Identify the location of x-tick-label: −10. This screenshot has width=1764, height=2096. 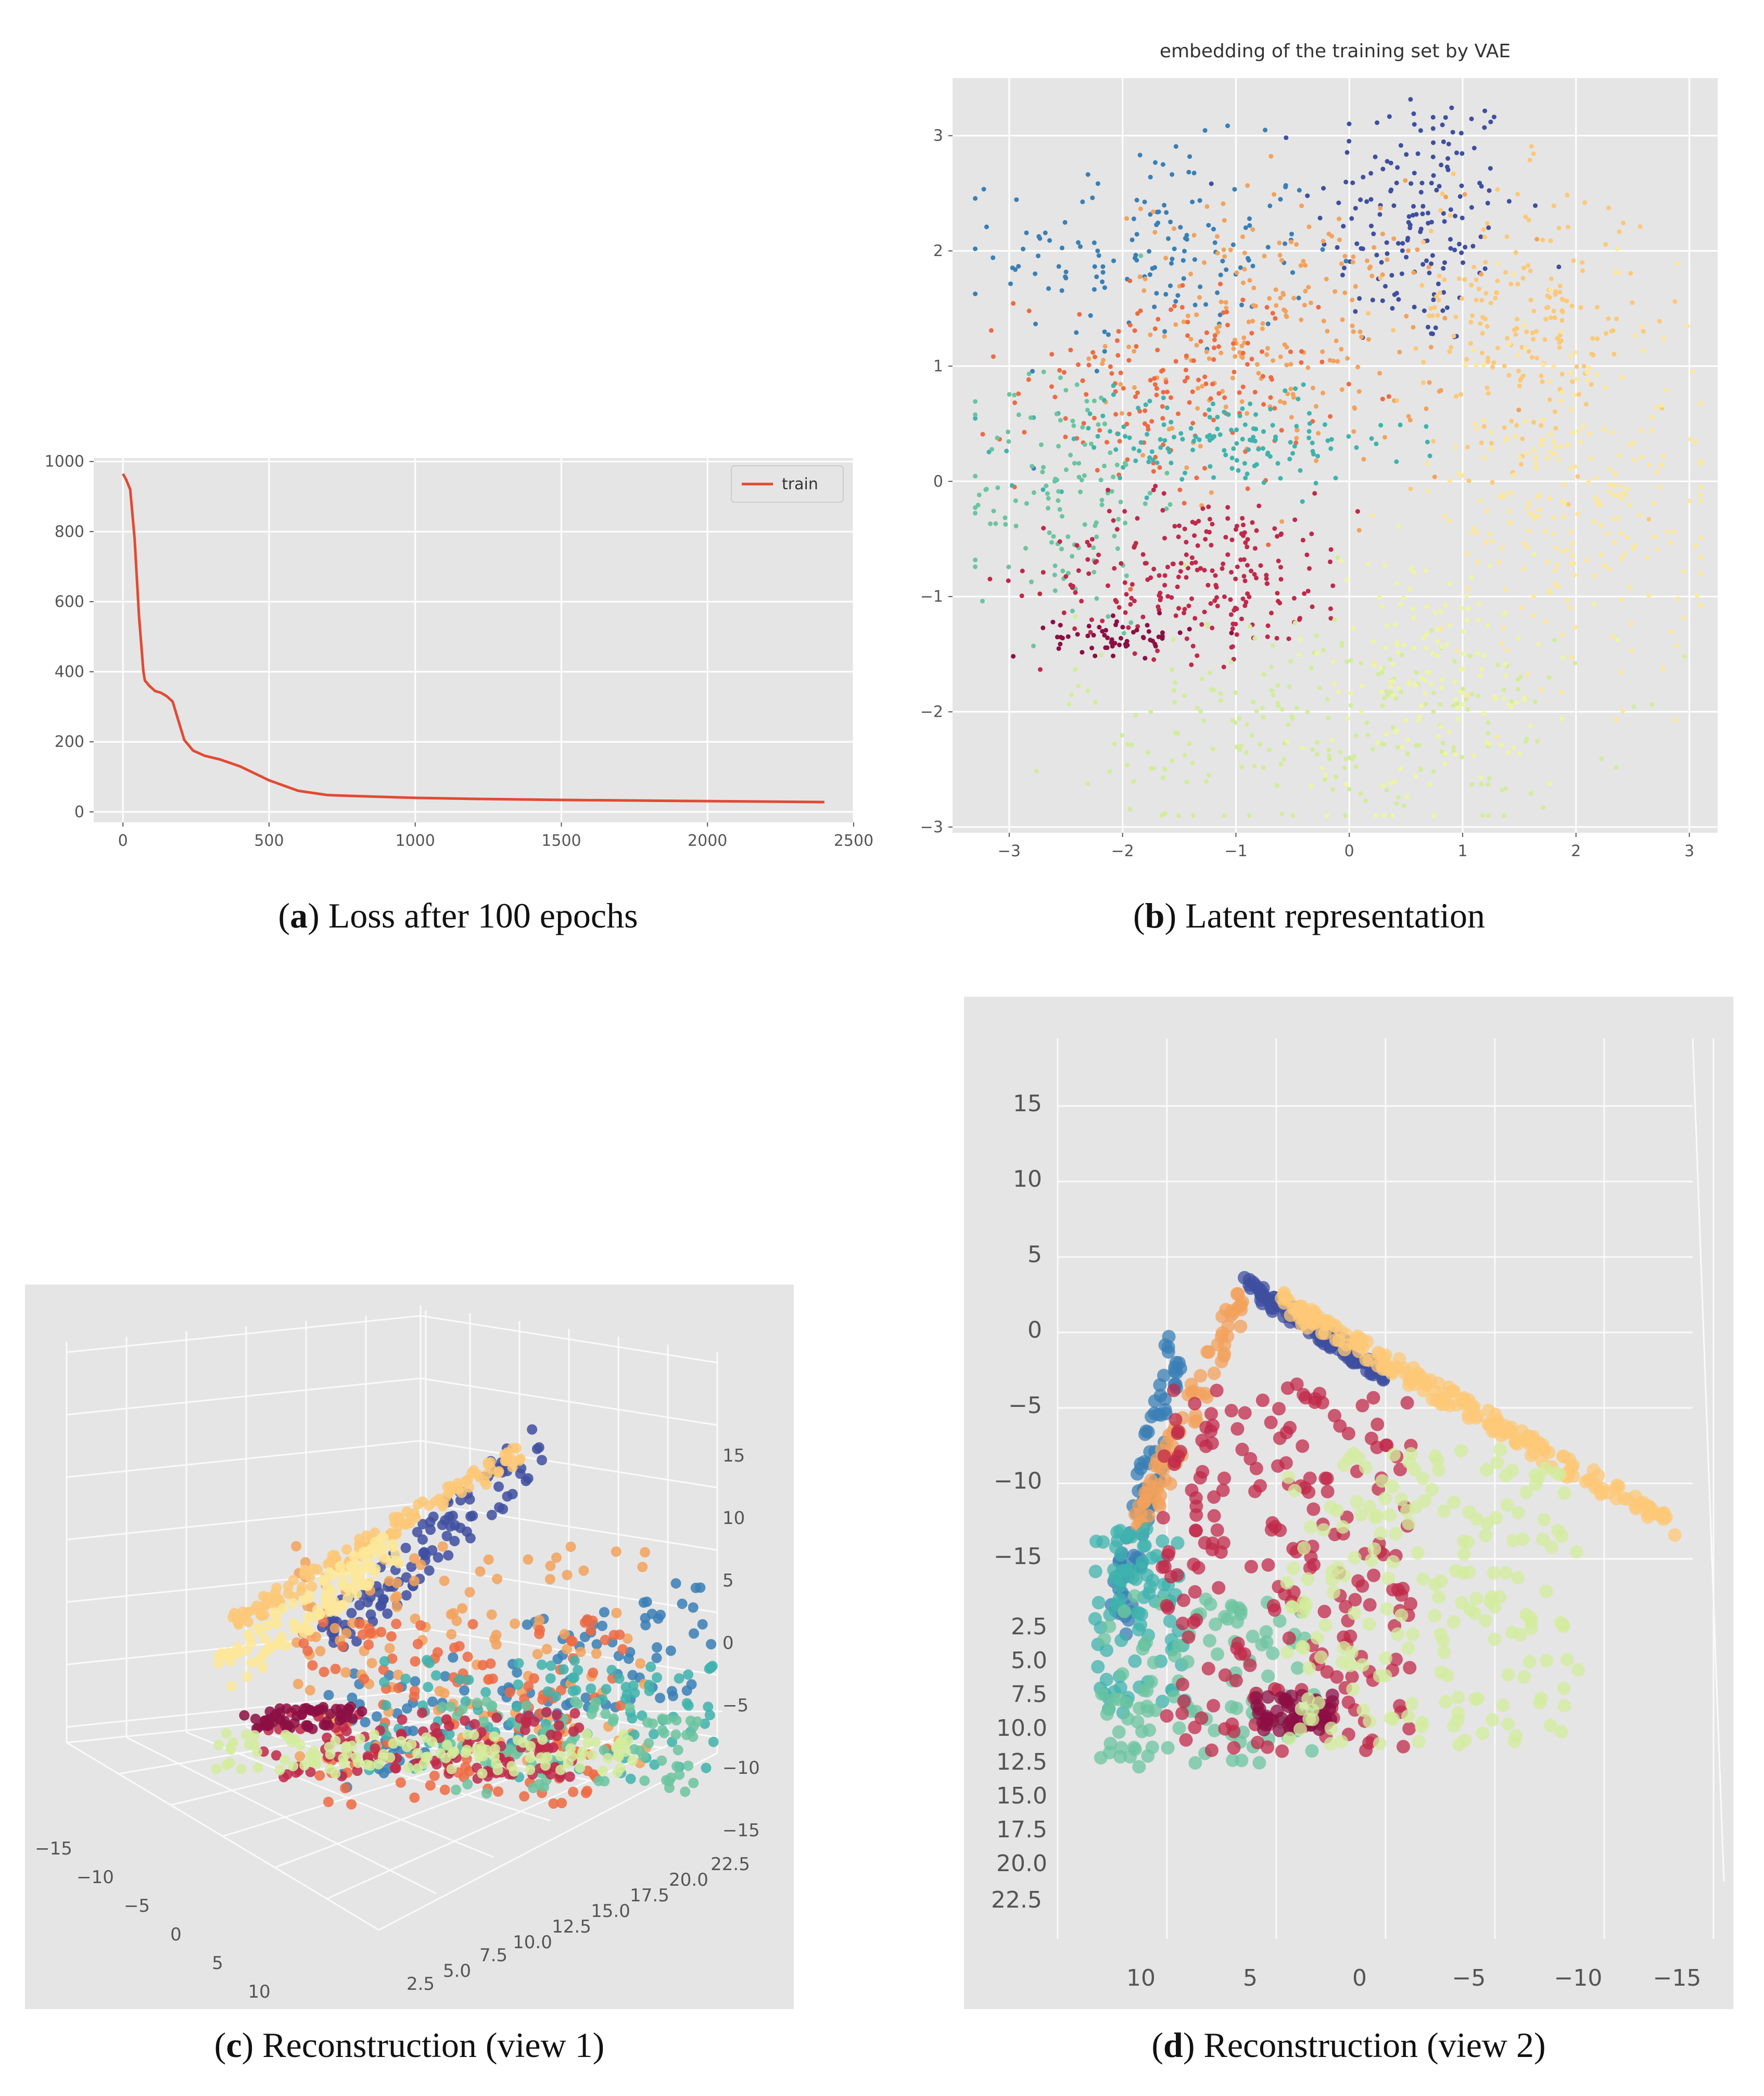
(95, 1877).